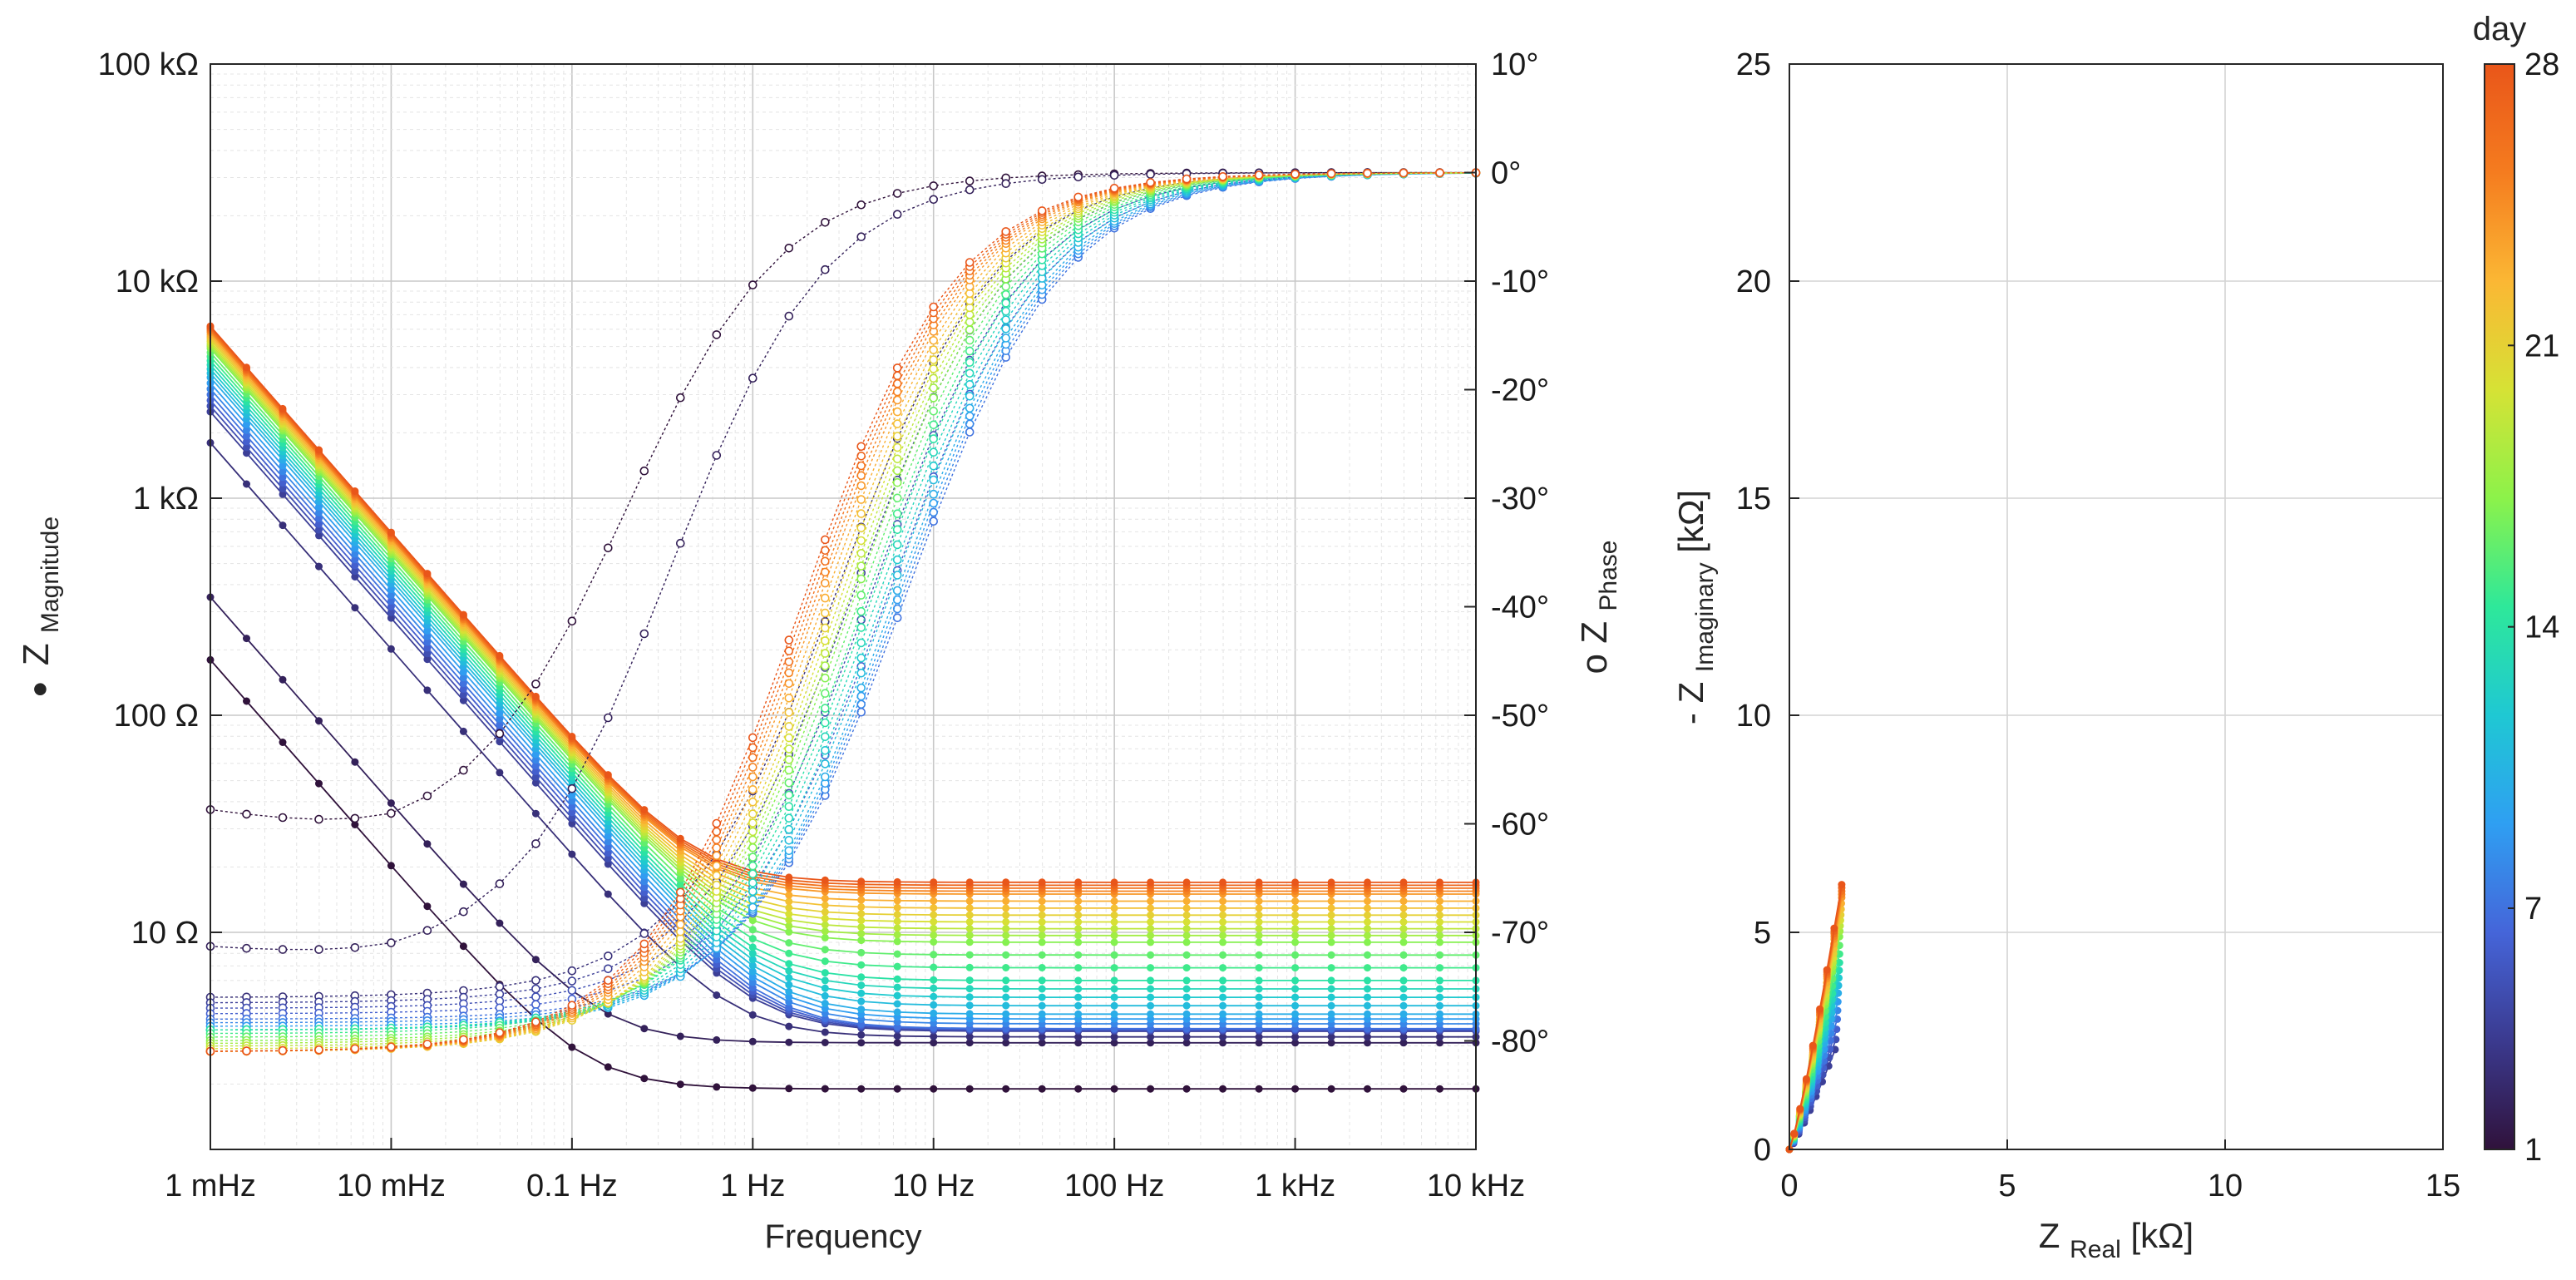  What do you see at coordinates (2500, 29) in the screenshot?
I see `colorbar-label: day` at bounding box center [2500, 29].